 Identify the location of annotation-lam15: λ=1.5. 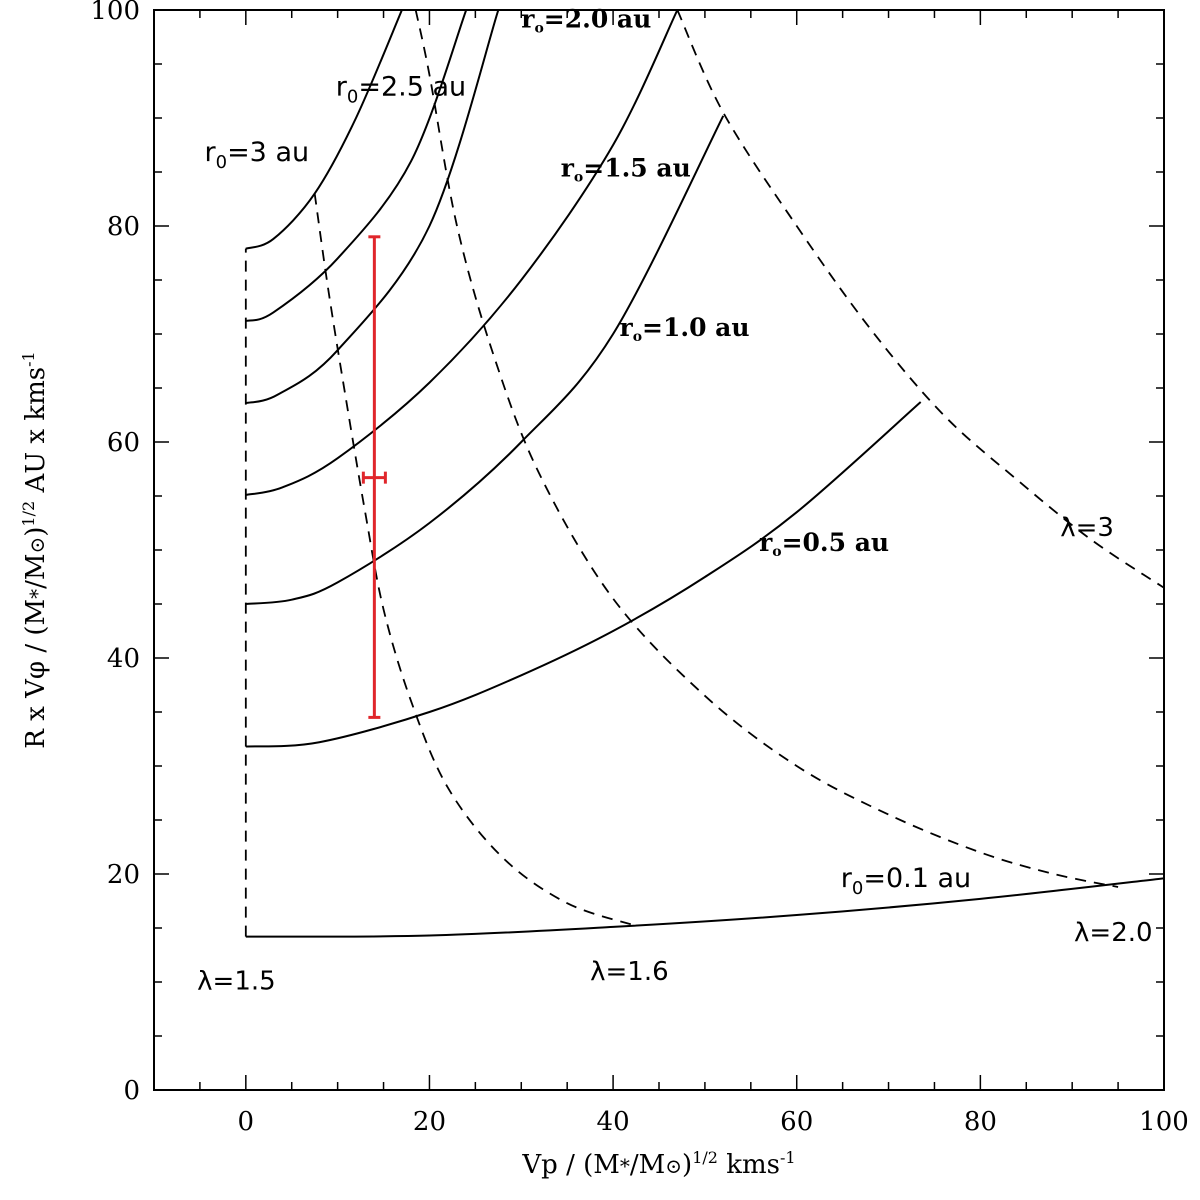
(236, 982).